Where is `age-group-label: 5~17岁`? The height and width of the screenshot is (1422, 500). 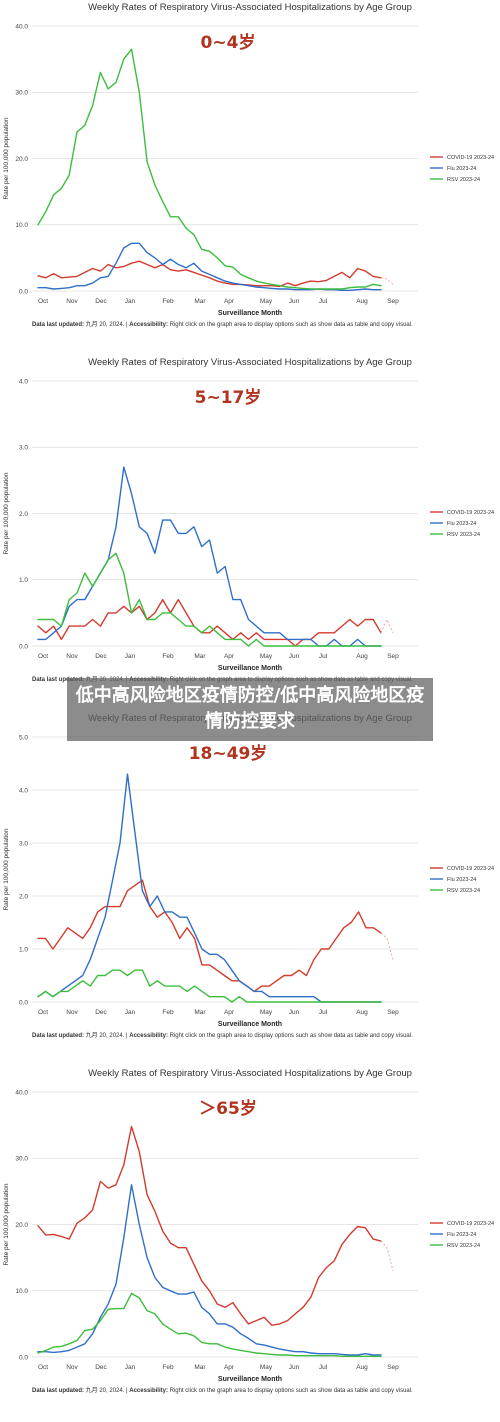
age-group-label: 5~17岁 is located at coordinates (228, 397).